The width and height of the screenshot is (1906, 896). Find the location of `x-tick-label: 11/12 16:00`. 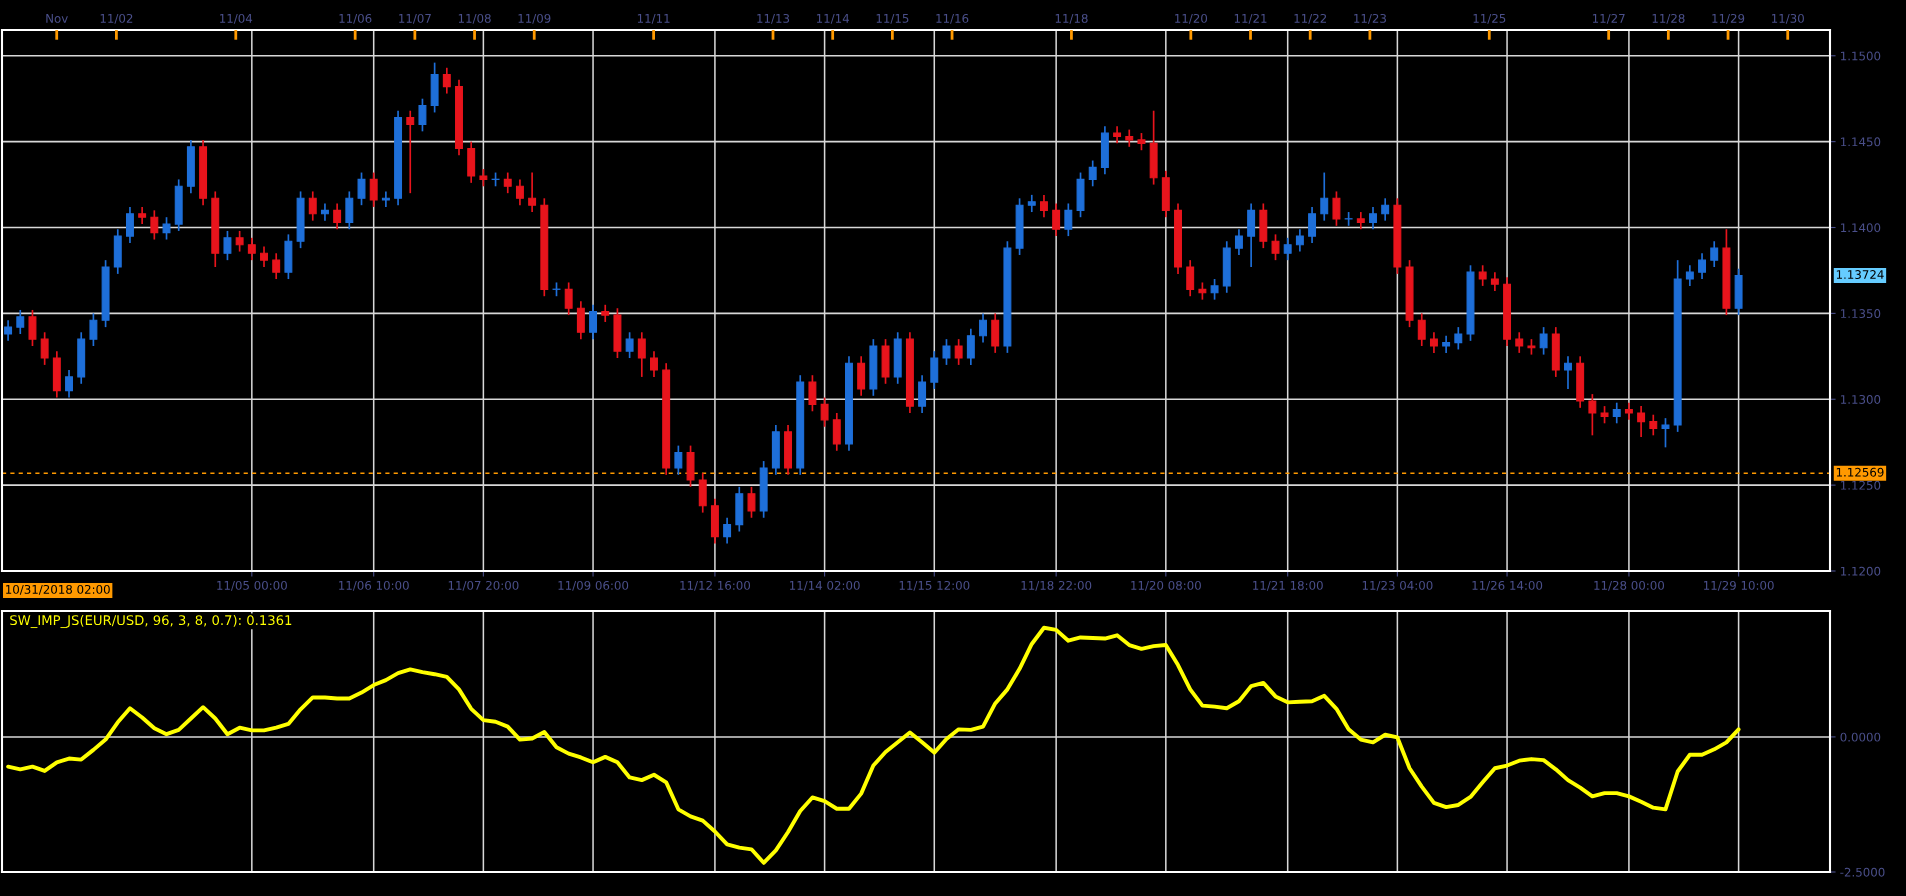

x-tick-label: 11/12 16:00 is located at coordinates (715, 585).